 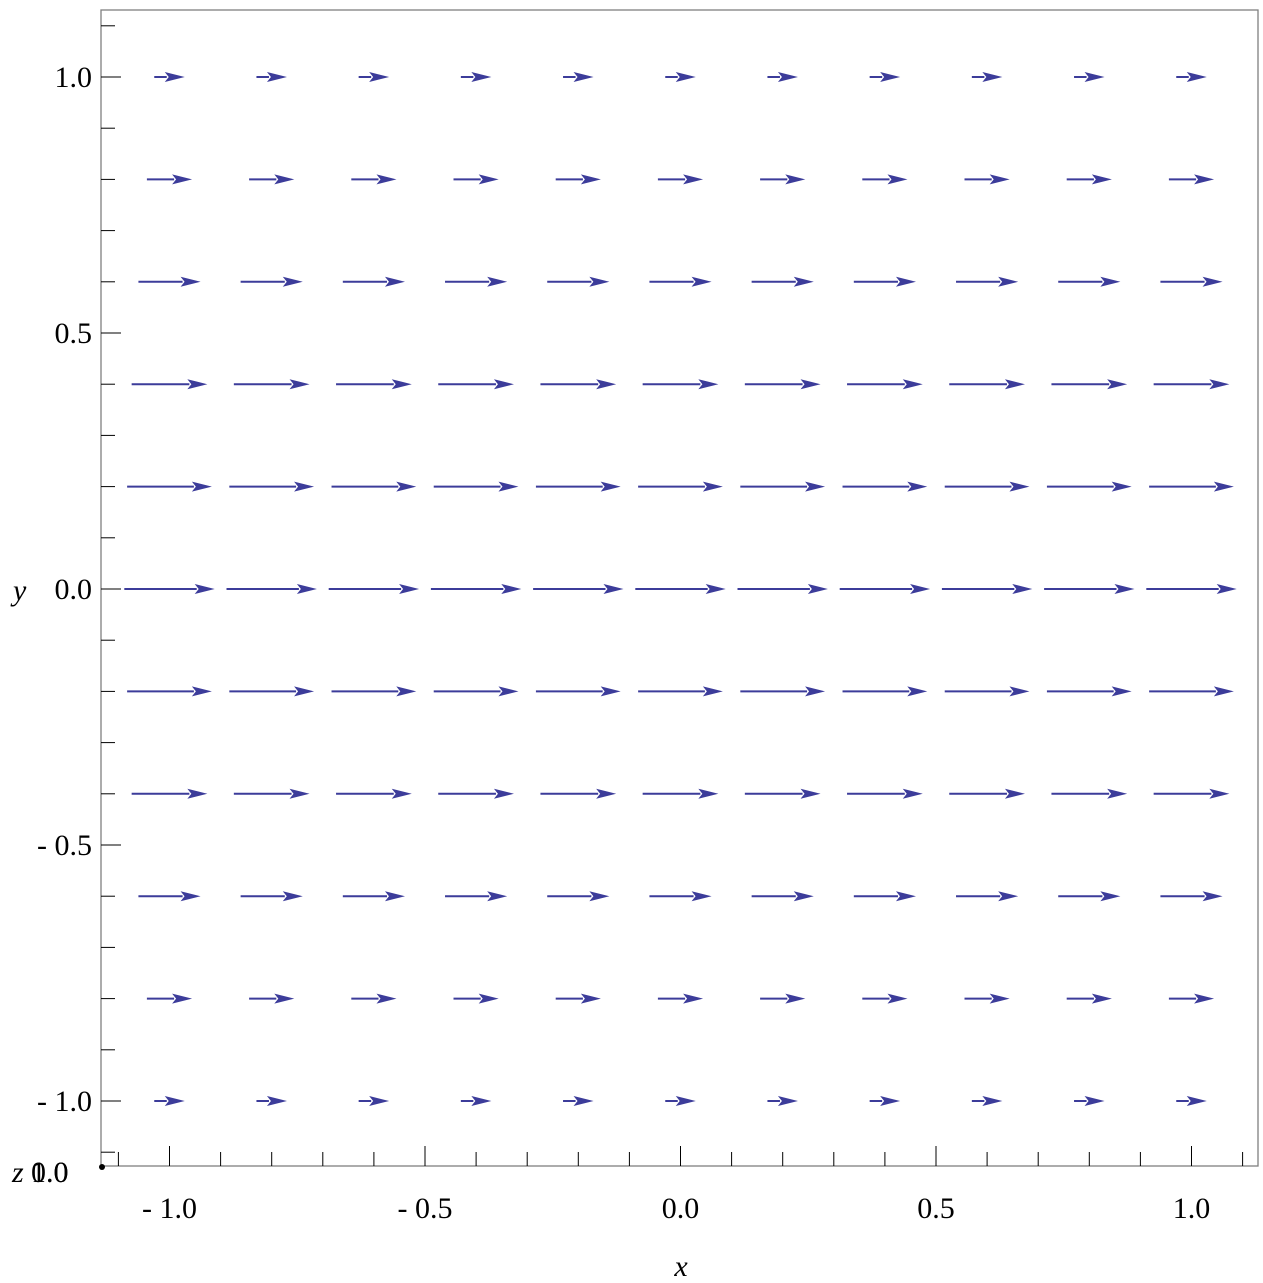 I want to click on corner-label-0: 0.0, so click(x=50, y=1172).